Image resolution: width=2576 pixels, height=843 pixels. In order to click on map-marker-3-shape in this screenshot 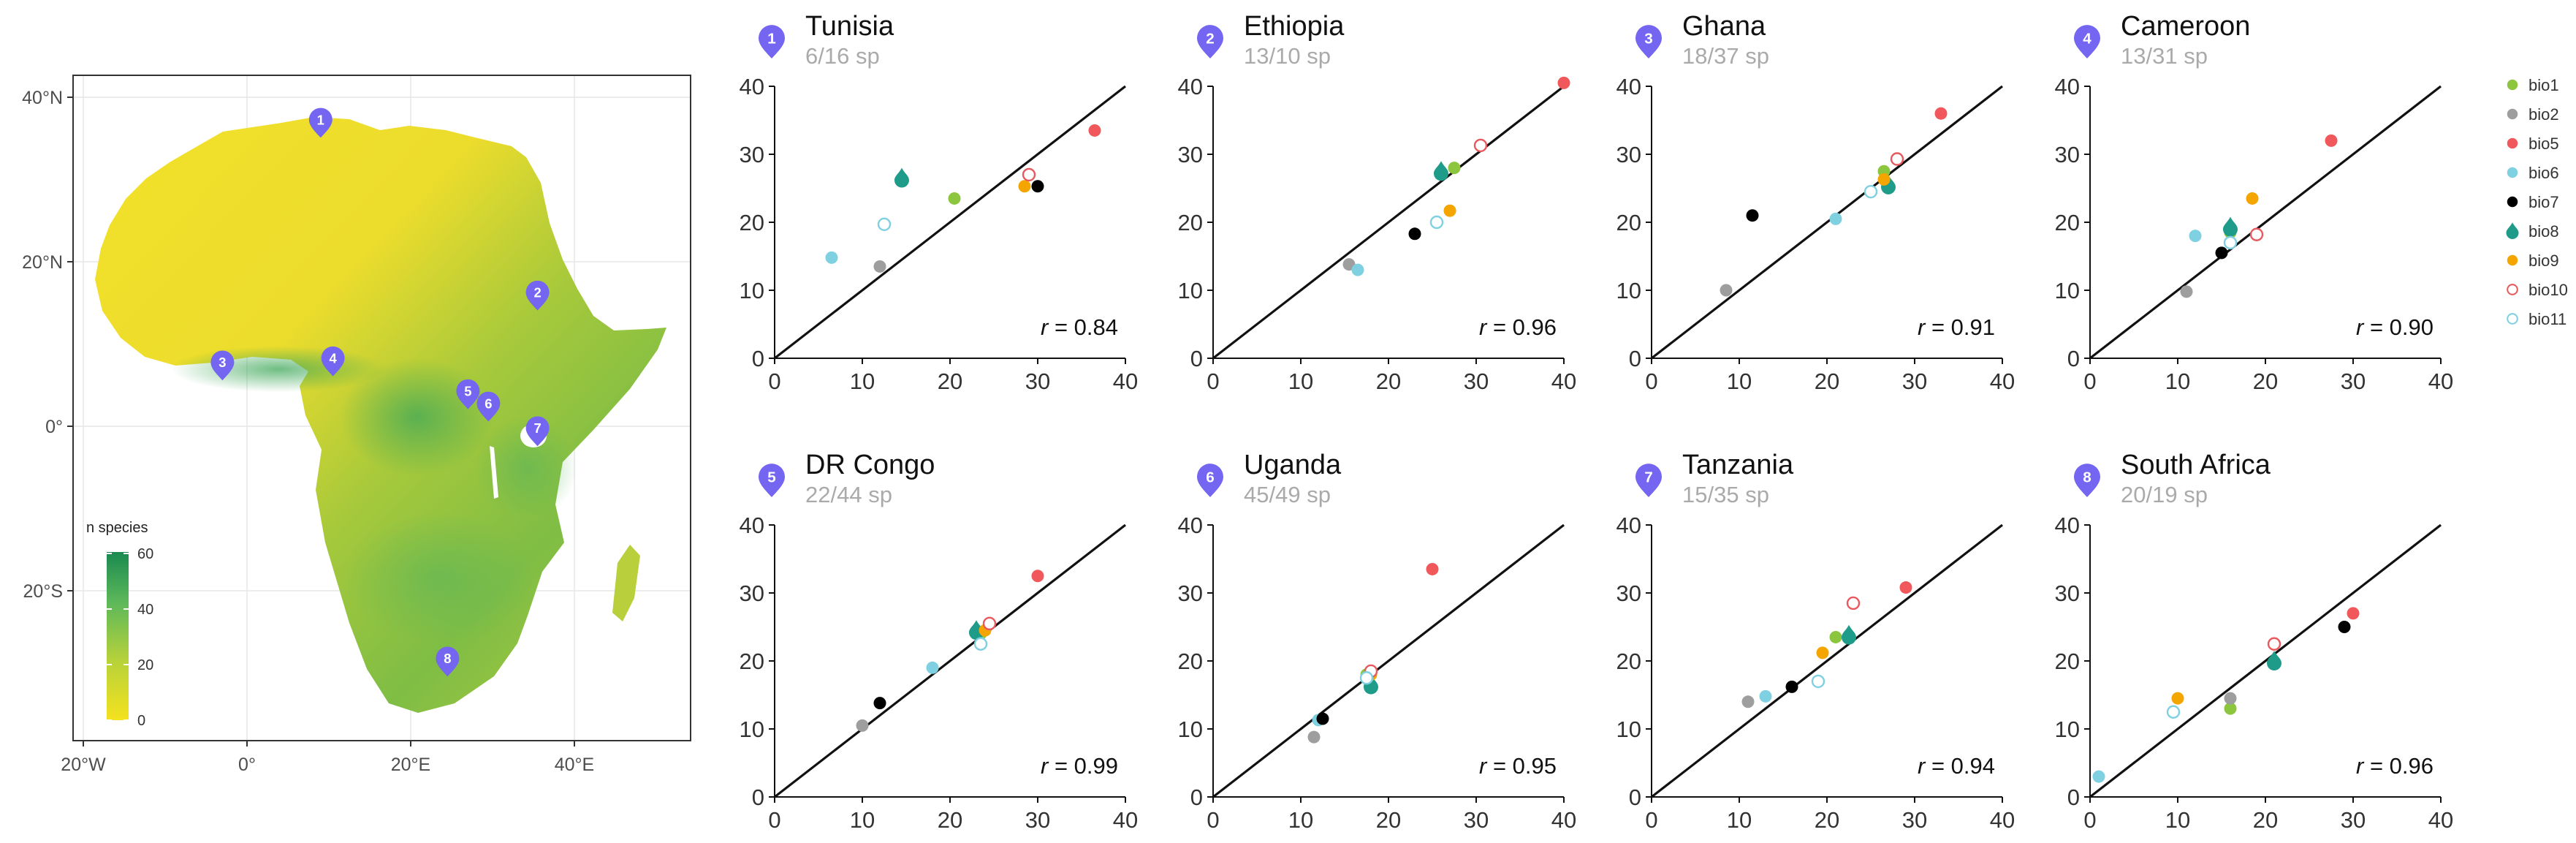, I will do `click(223, 365)`.